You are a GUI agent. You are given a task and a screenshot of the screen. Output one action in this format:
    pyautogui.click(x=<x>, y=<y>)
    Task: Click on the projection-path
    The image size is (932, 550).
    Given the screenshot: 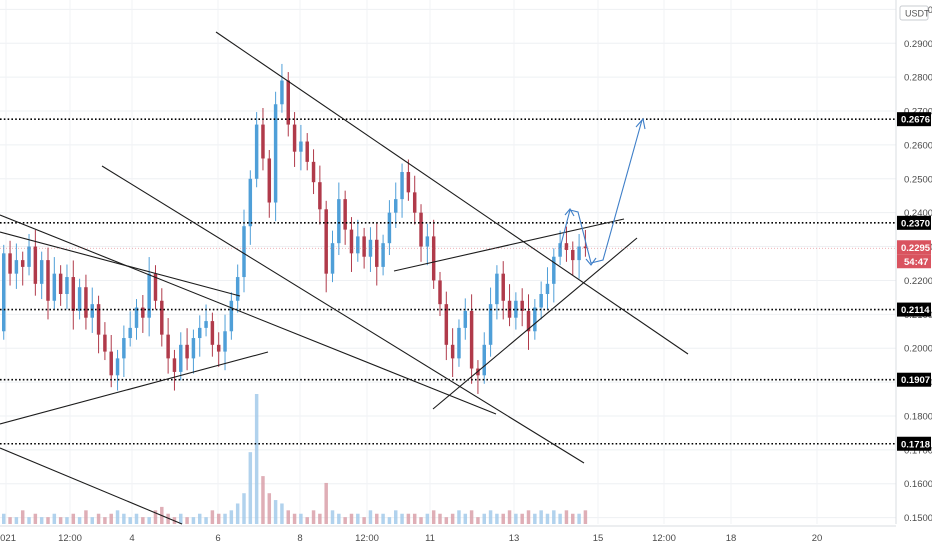 What is the action you would take?
    pyautogui.click(x=601, y=191)
    